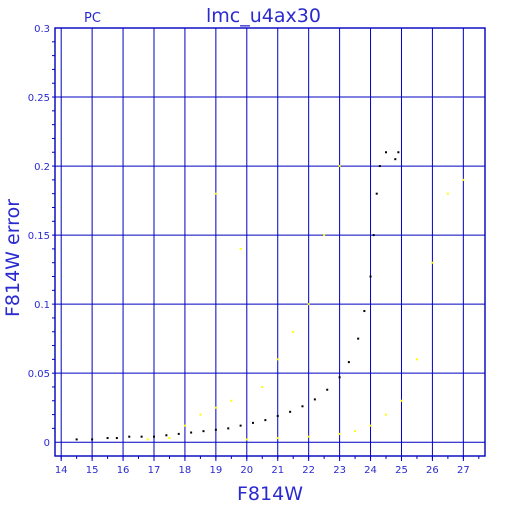 The image size is (512, 512). I want to click on x-tick-label: 19, so click(215, 470).